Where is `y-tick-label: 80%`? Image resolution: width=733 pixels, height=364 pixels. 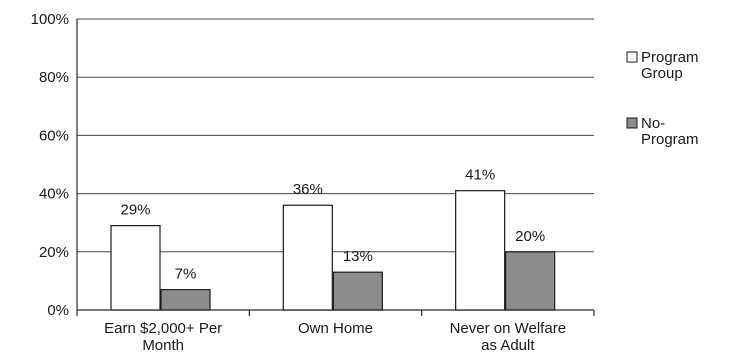 y-tick-label: 80% is located at coordinates (54, 77).